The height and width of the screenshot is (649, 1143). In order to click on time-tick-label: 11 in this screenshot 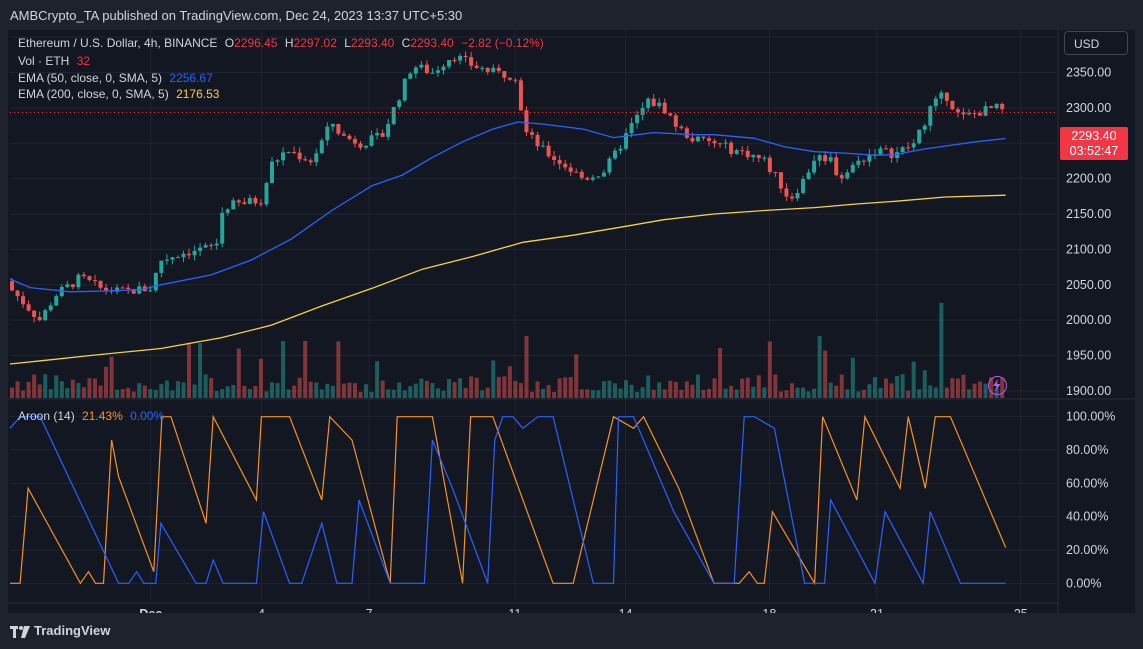, I will do `click(514, 610)`.